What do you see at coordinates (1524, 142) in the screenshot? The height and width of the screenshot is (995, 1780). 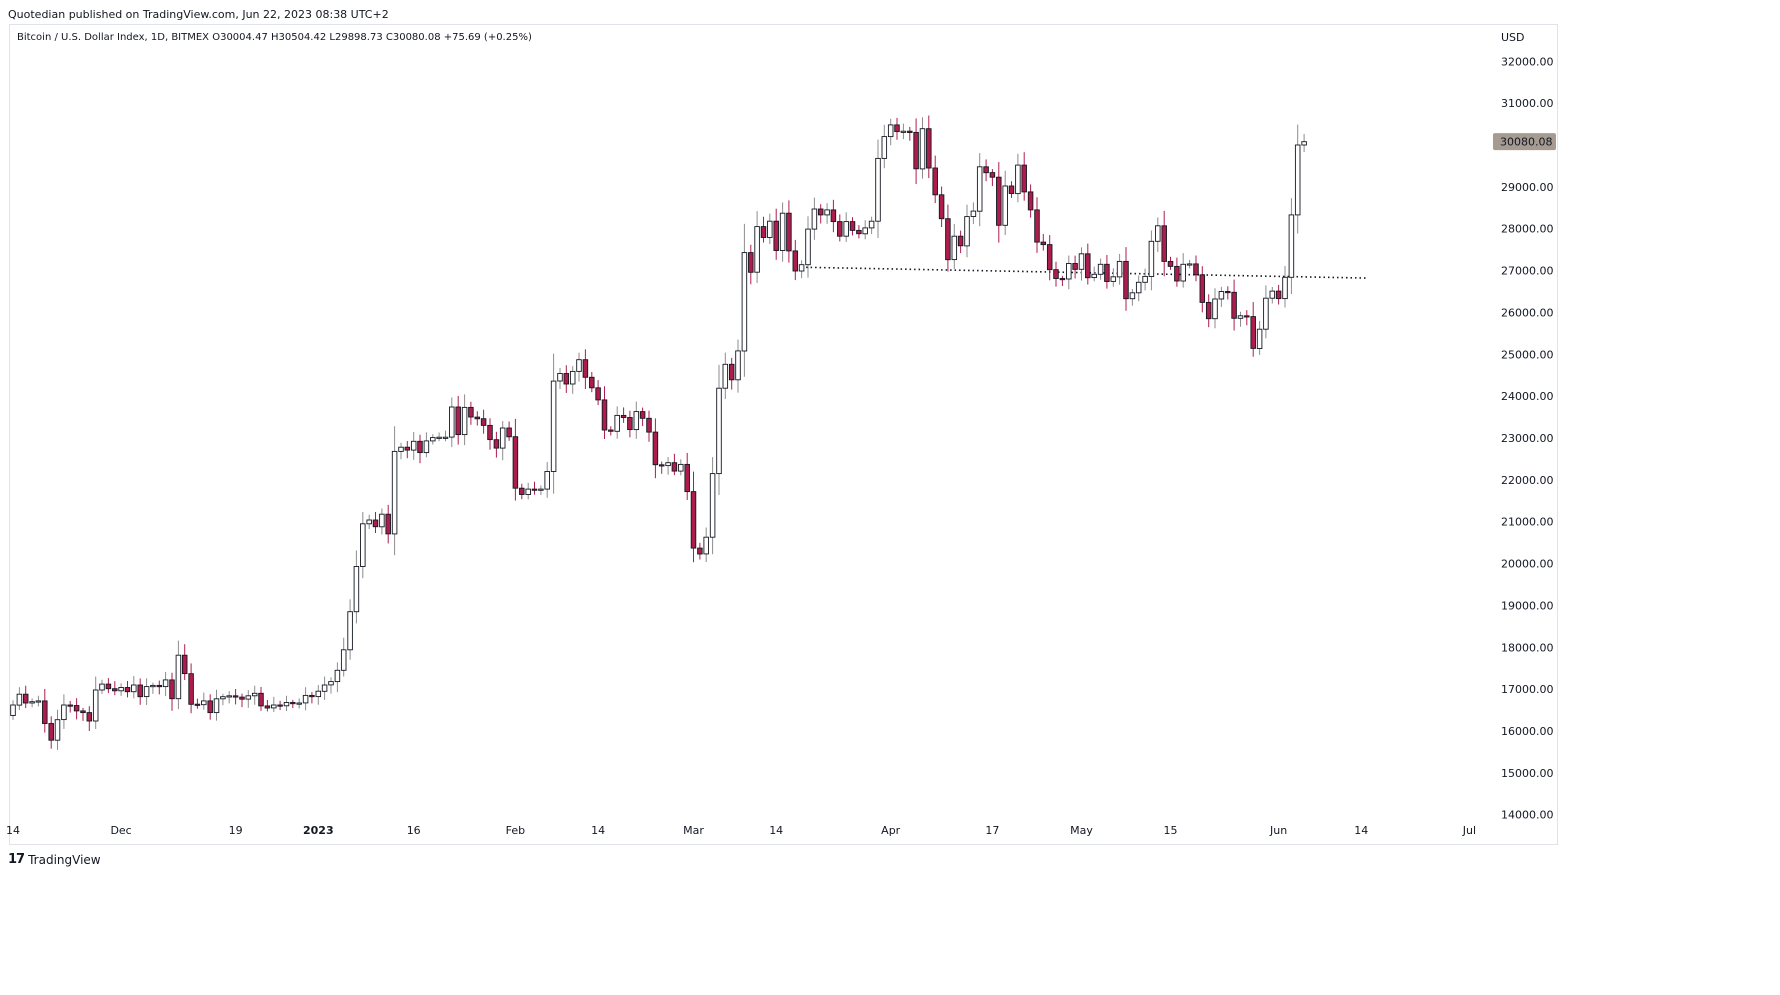 I see `last-price-label-bg` at bounding box center [1524, 142].